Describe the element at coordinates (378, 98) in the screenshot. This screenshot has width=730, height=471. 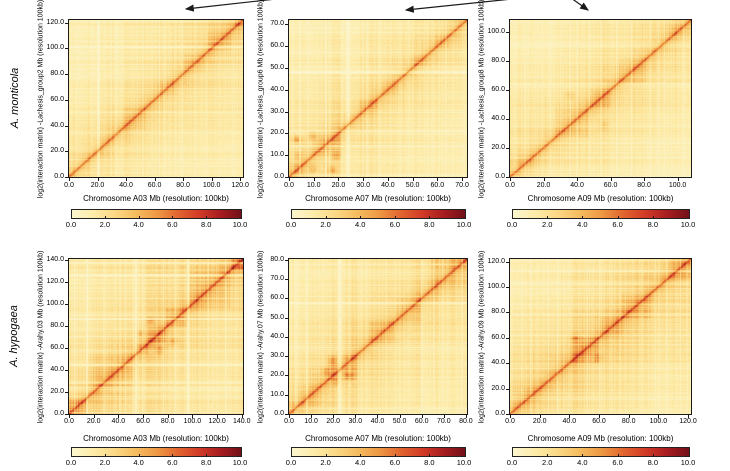
I see `heatmap-canvas-monticola-A07` at that location.